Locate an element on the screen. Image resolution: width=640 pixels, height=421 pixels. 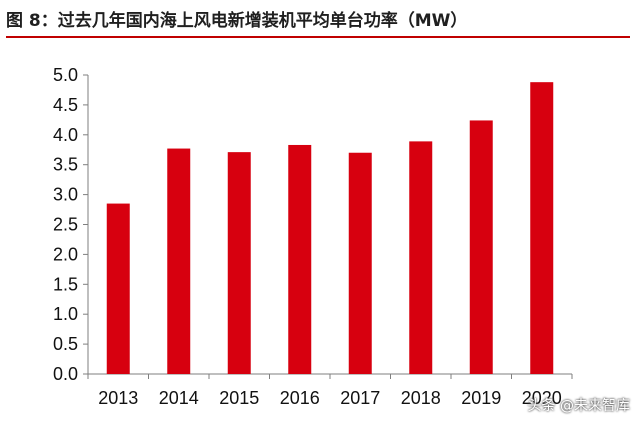
x-tick-label: 2020 is located at coordinates (542, 398).